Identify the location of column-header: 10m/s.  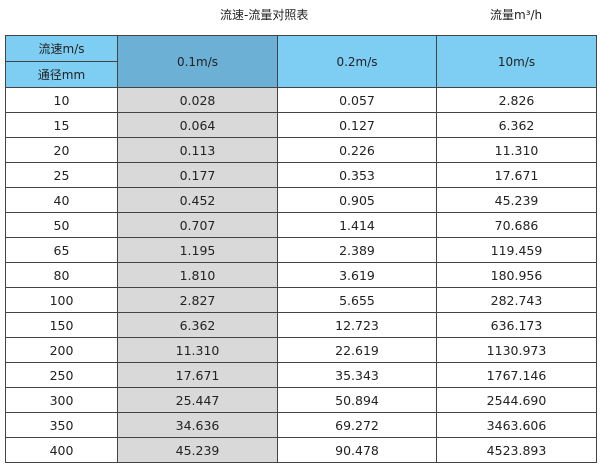
(516, 61).